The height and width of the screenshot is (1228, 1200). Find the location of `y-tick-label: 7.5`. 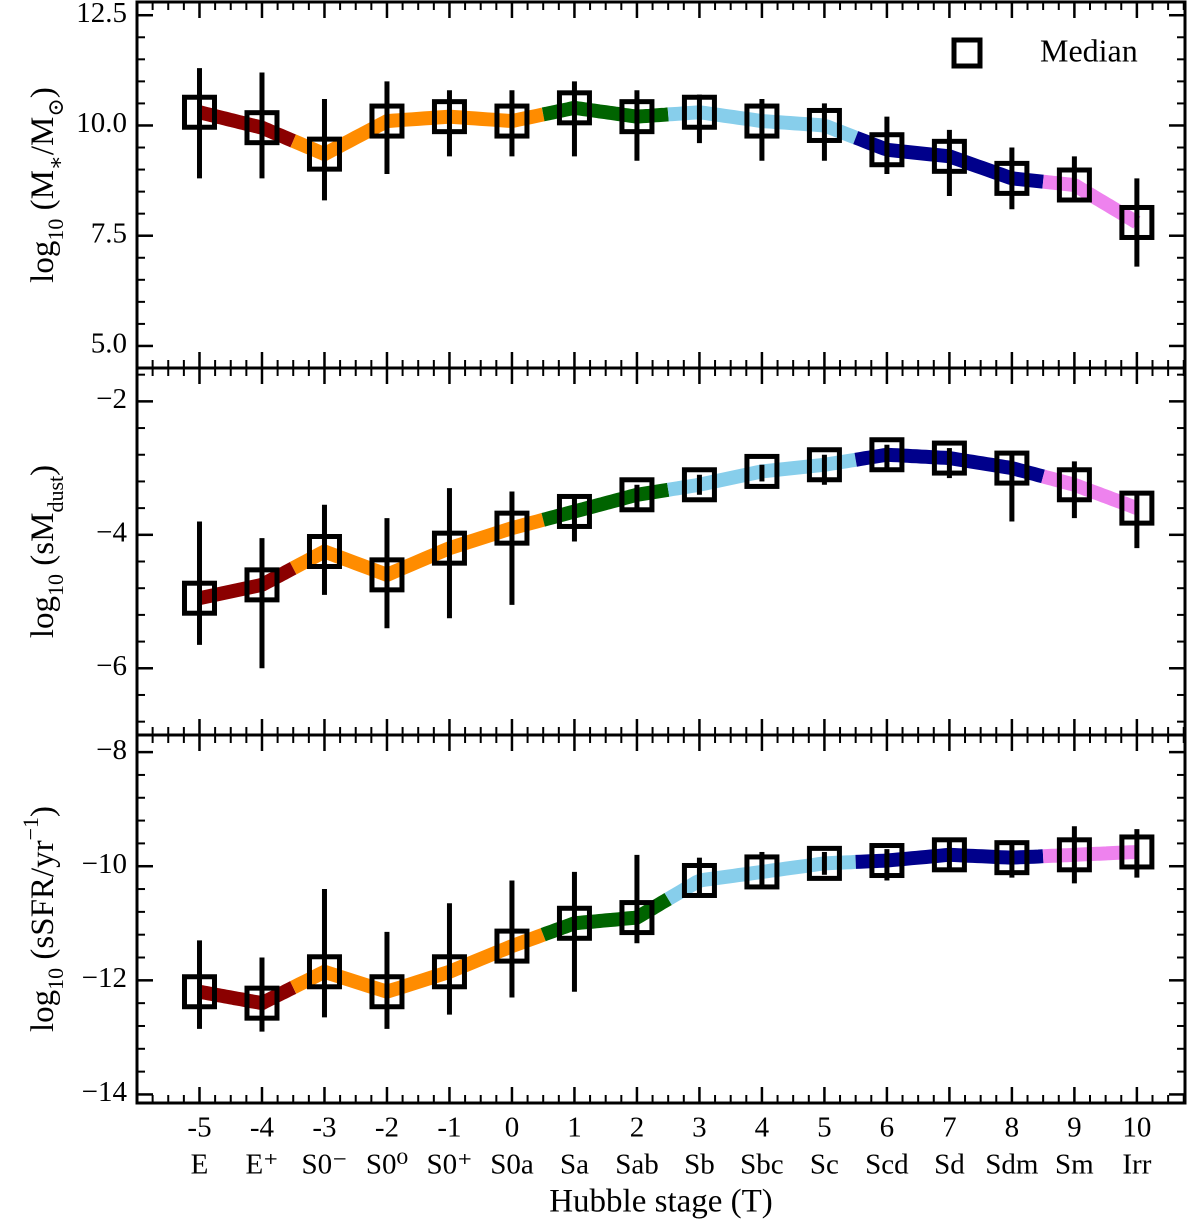

y-tick-label: 7.5 is located at coordinates (109, 233).